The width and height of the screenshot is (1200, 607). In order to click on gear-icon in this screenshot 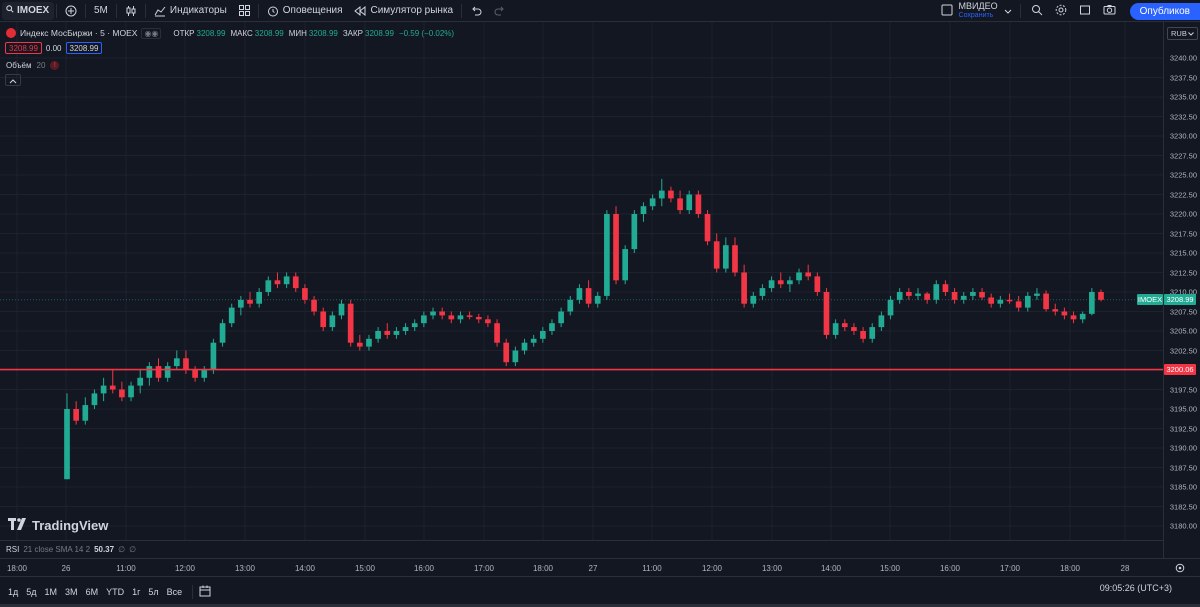, I will do `click(1061, 11)`.